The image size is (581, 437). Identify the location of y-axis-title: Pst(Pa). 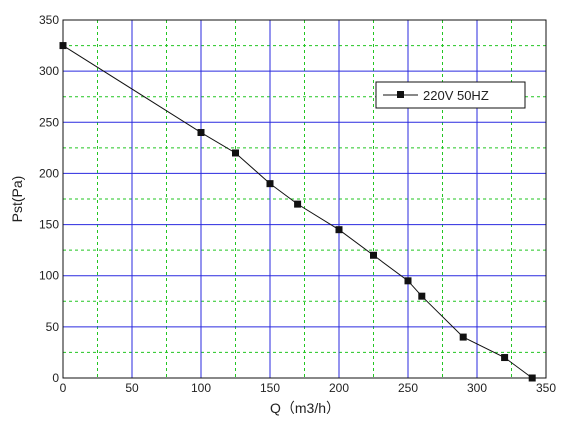
(17, 199).